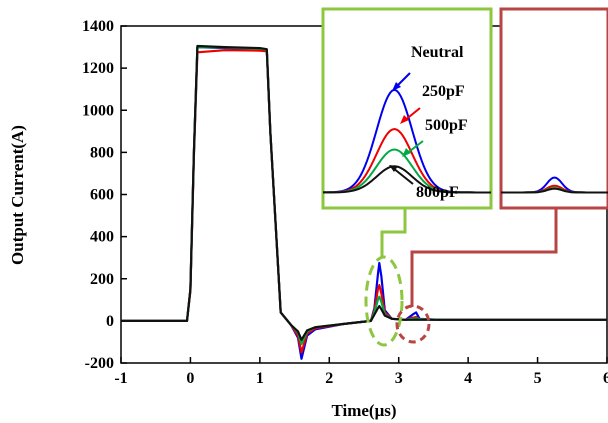 The height and width of the screenshot is (423, 608). I want to click on inset-zoom-red, so click(553, 108).